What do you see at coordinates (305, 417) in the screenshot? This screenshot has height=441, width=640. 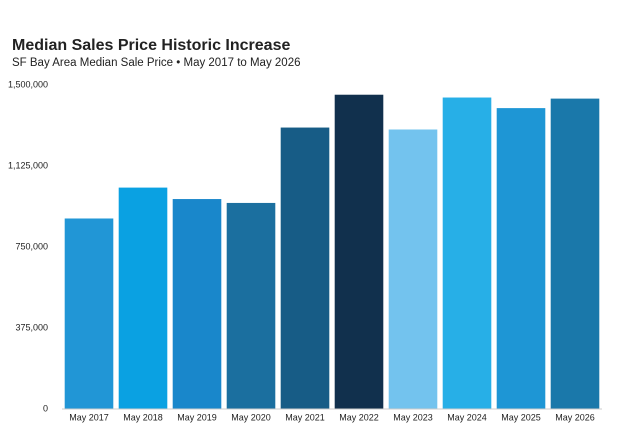 I see `x-tick-label: May 2021` at bounding box center [305, 417].